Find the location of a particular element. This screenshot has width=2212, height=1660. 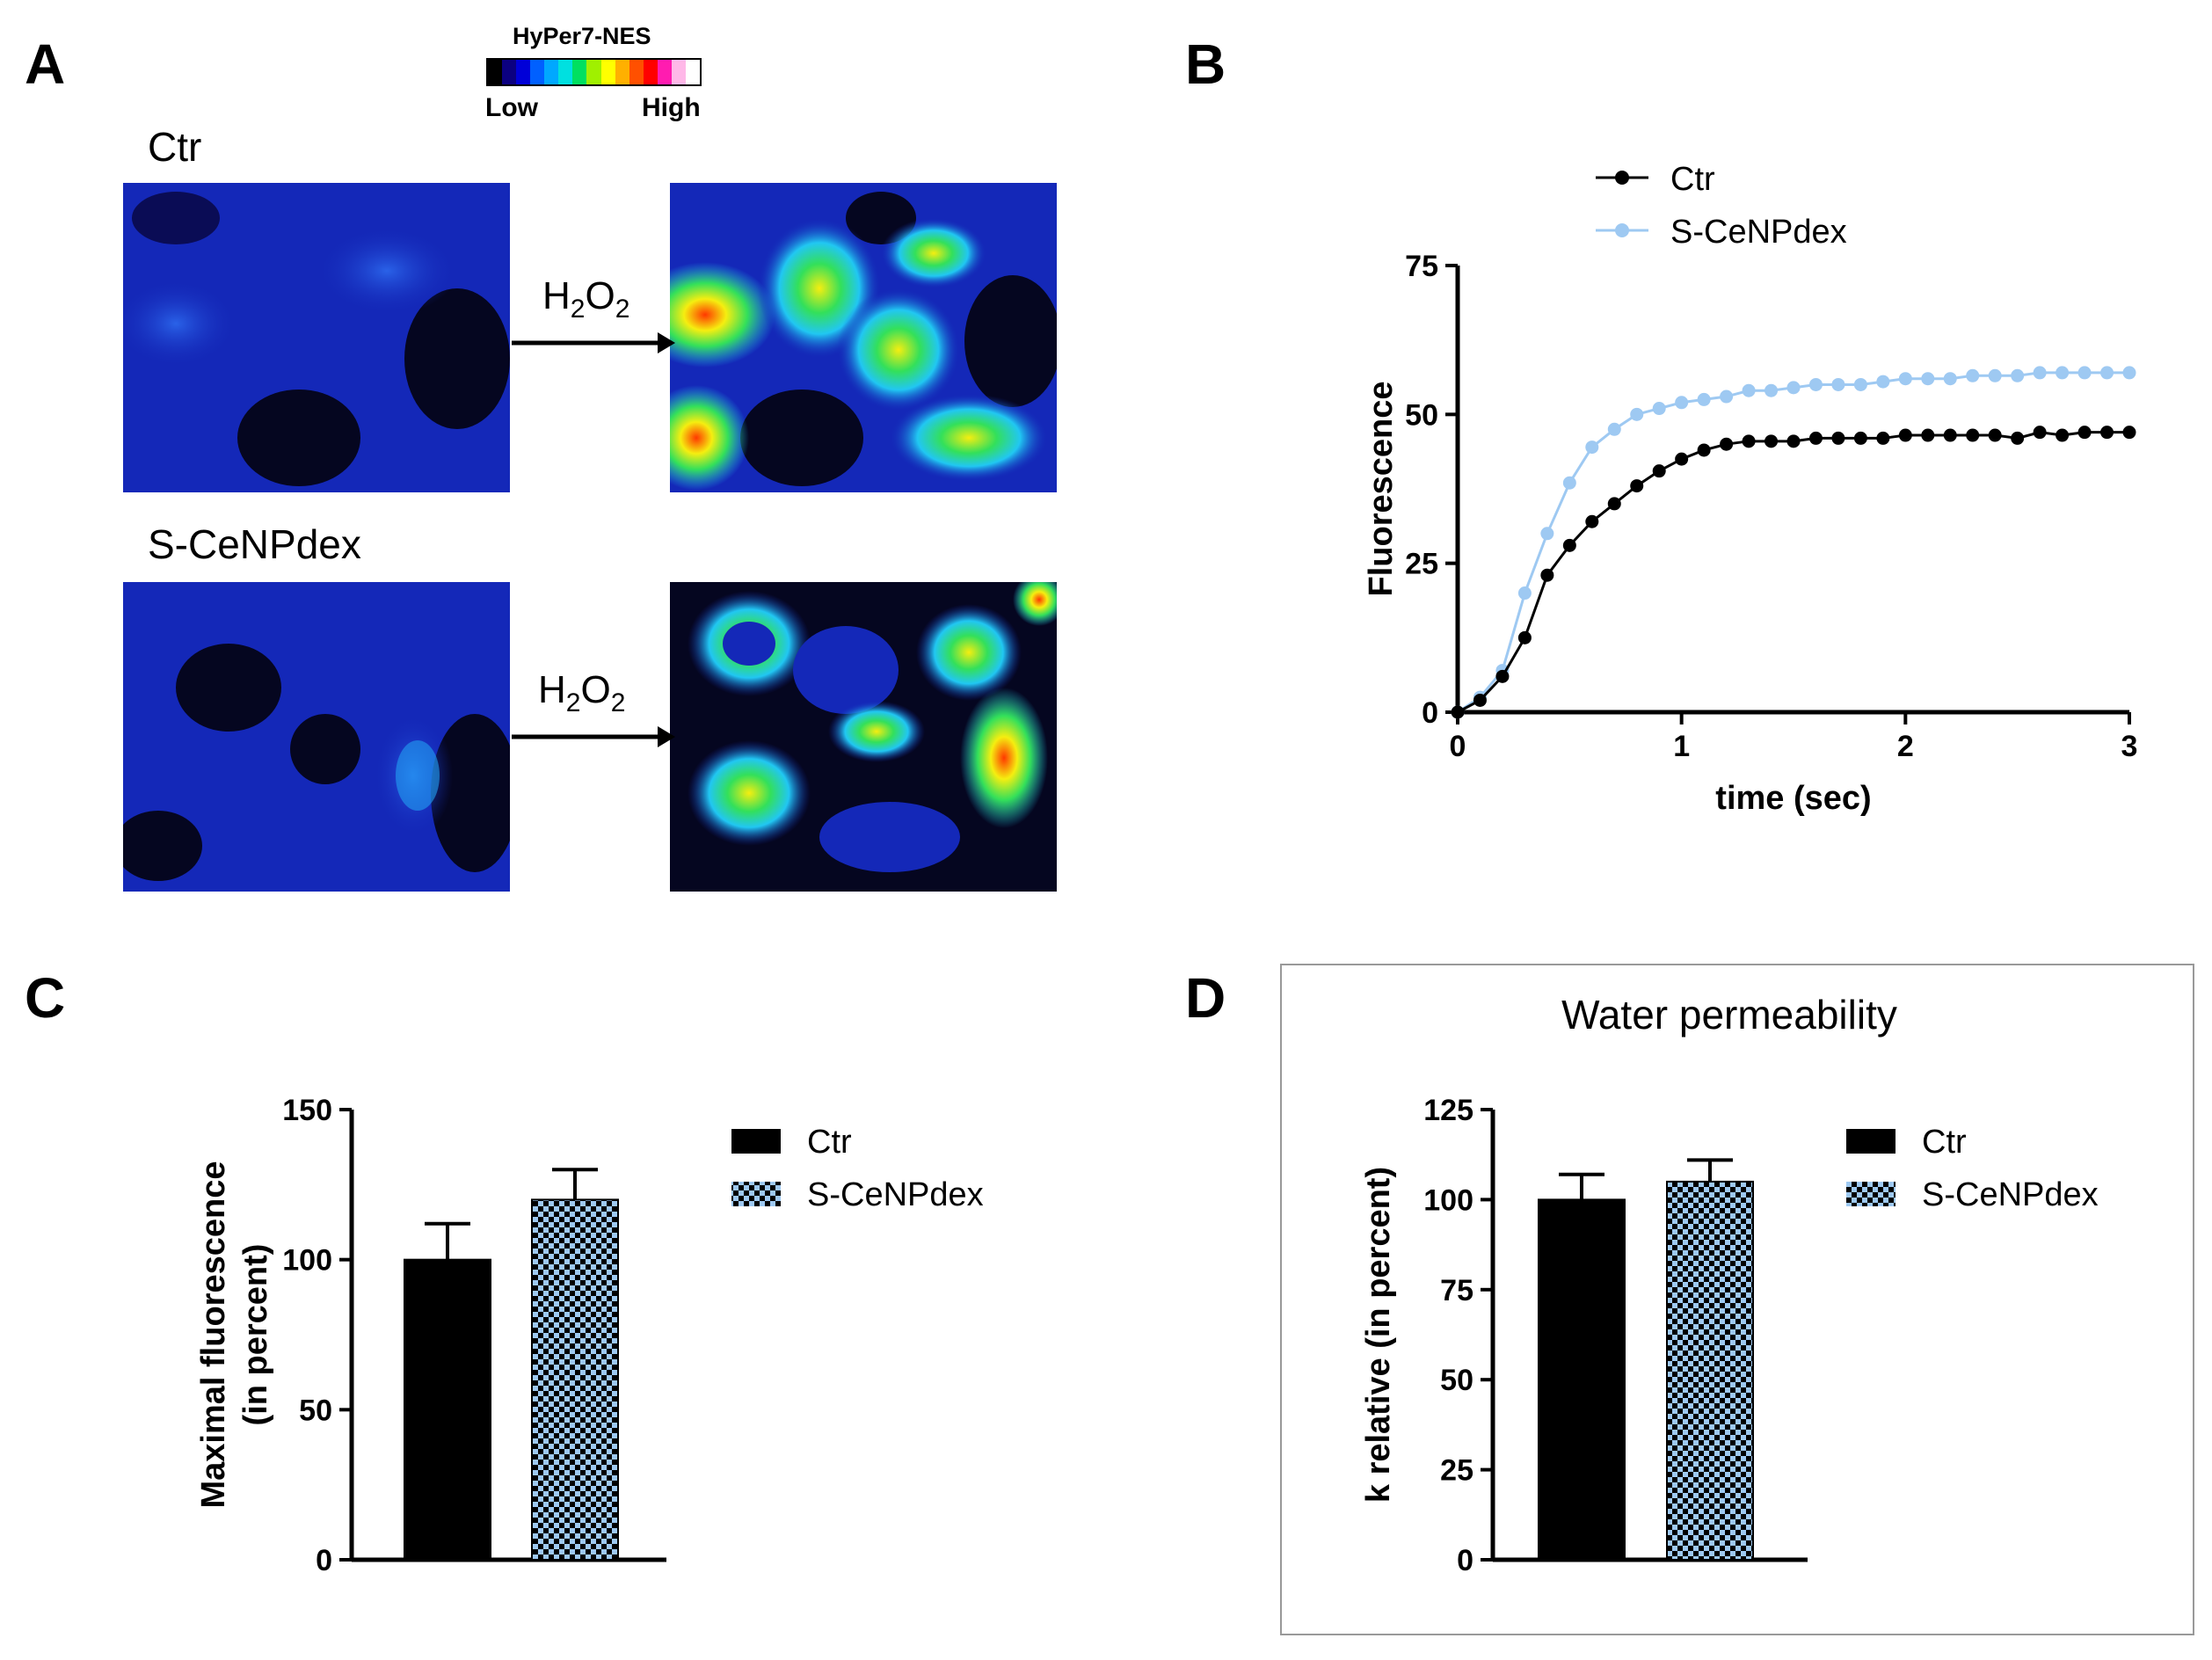

panel-letter-a: A is located at coordinates (45, 64).